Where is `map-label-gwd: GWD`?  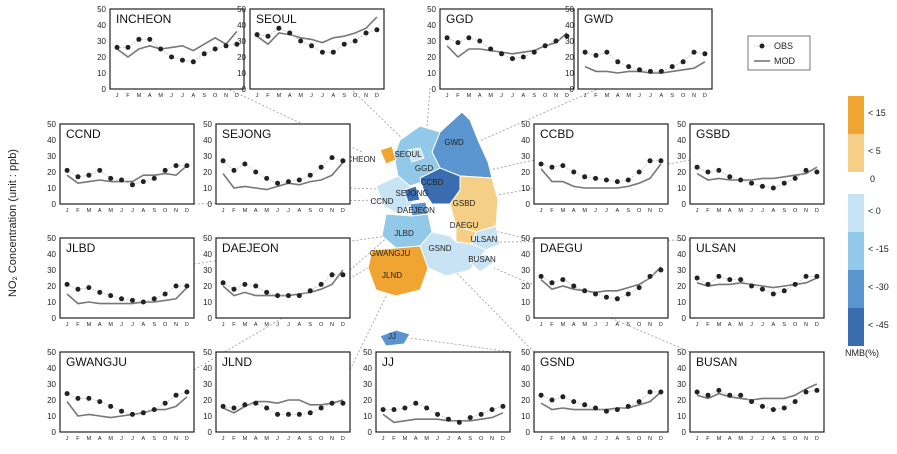 map-label-gwd: GWD is located at coordinates (454, 142).